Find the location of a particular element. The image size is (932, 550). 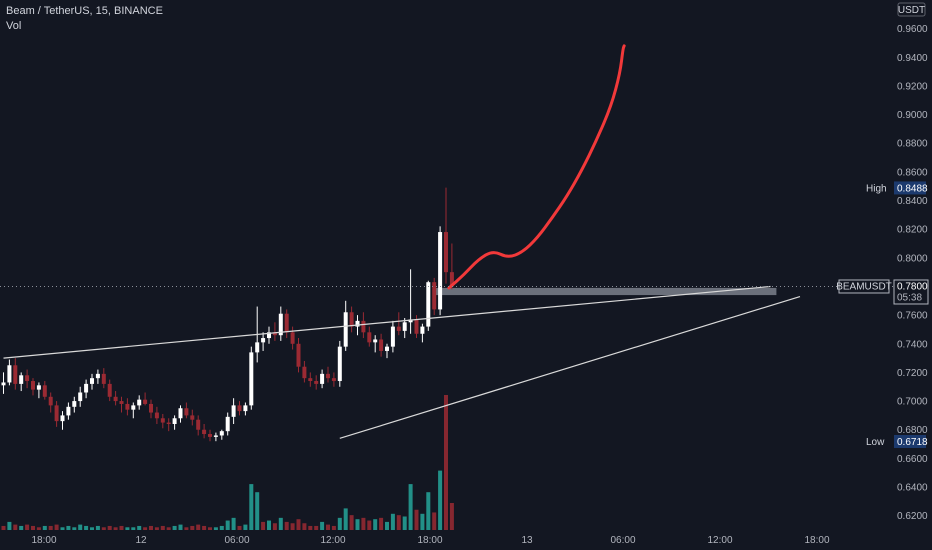

high-price-value: 0.8488 is located at coordinates (912, 188).